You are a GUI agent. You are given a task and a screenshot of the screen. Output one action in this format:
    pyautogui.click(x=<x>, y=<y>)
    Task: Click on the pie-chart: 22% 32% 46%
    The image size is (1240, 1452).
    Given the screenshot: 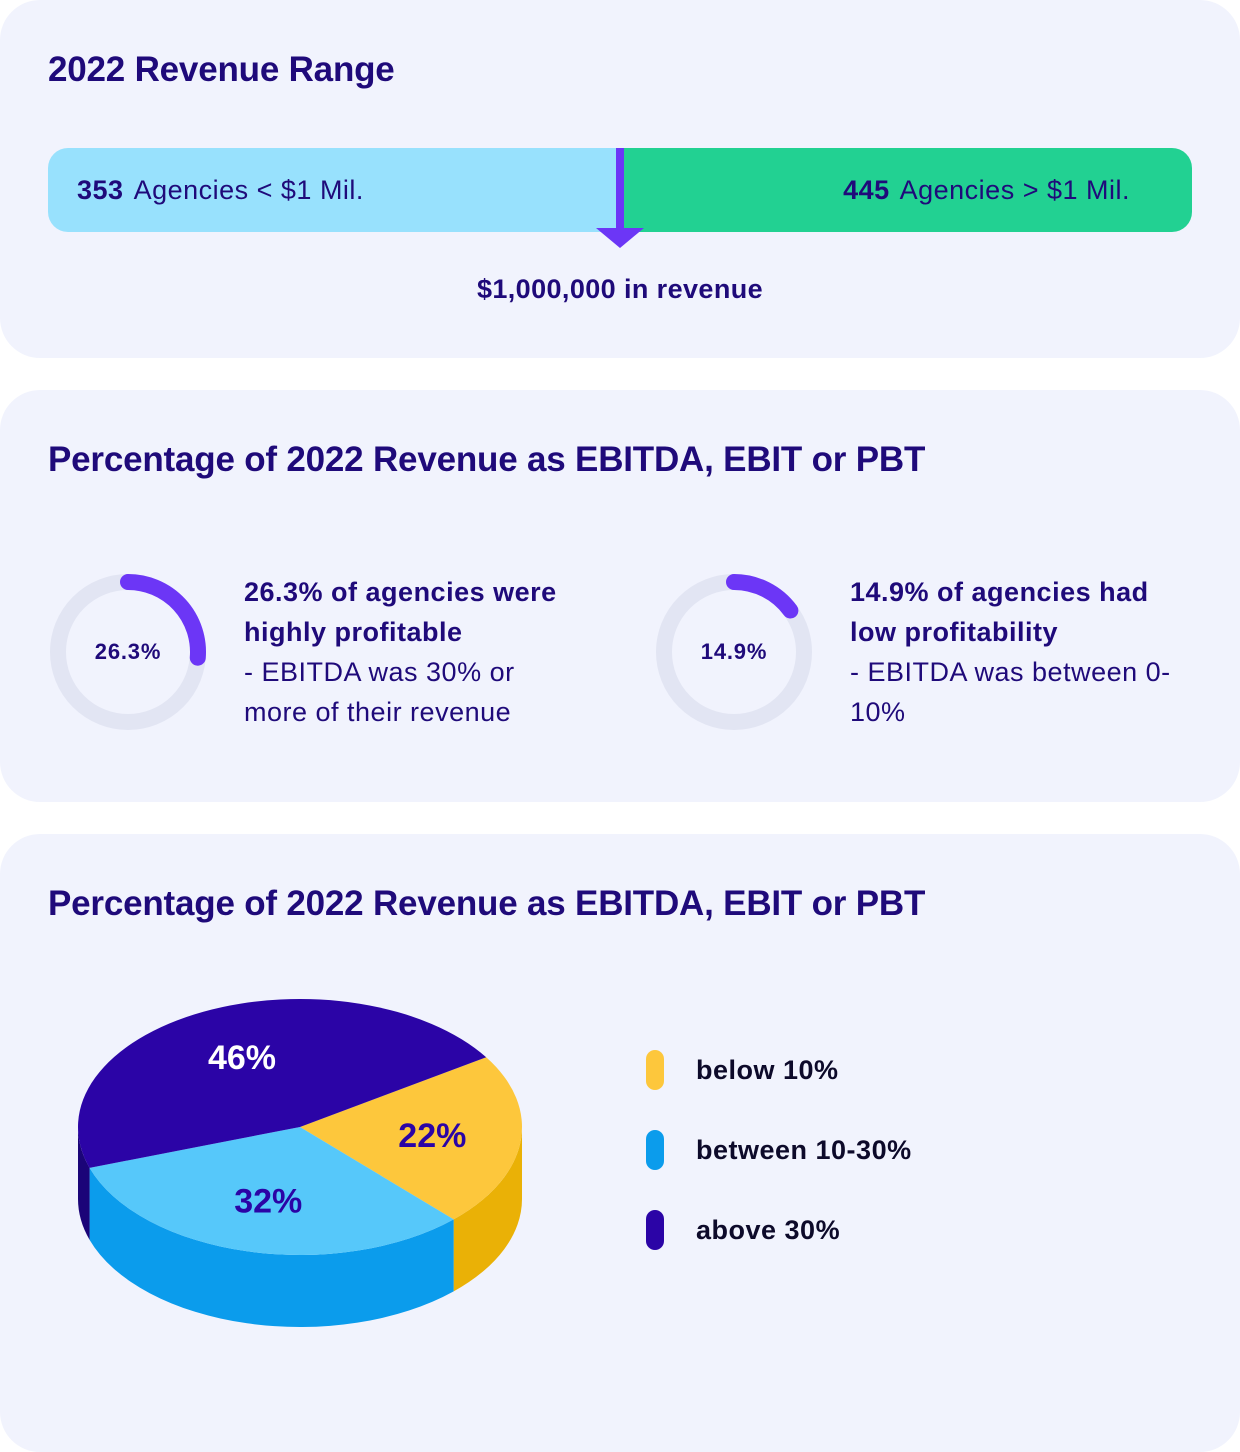 What is the action you would take?
    pyautogui.click(x=300, y=1162)
    